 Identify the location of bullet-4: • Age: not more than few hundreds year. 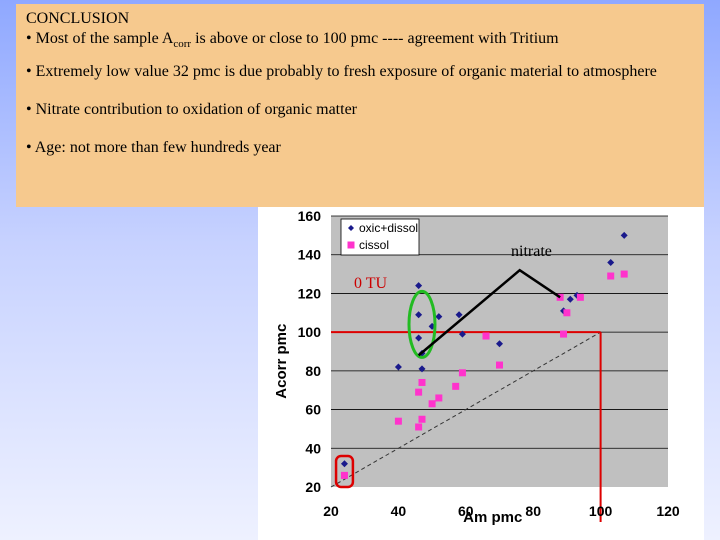
(153, 147).